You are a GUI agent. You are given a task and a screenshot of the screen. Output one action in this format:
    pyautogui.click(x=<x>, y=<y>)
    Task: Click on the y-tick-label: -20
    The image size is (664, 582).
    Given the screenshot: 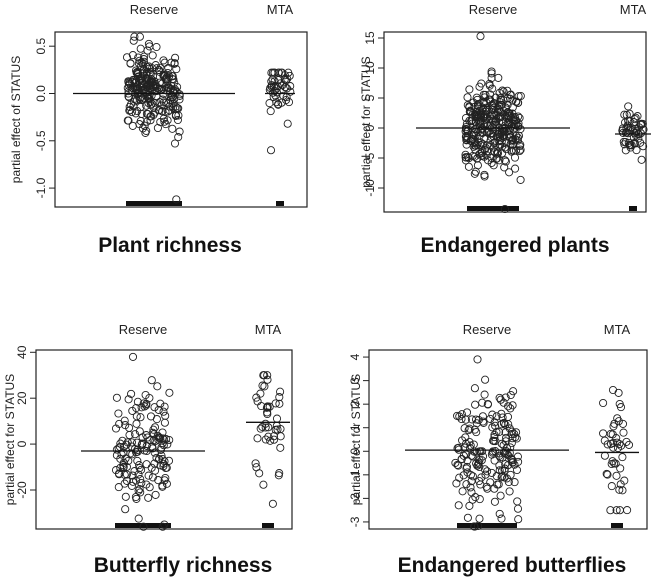 What is the action you would take?
    pyautogui.click(x=22, y=490)
    